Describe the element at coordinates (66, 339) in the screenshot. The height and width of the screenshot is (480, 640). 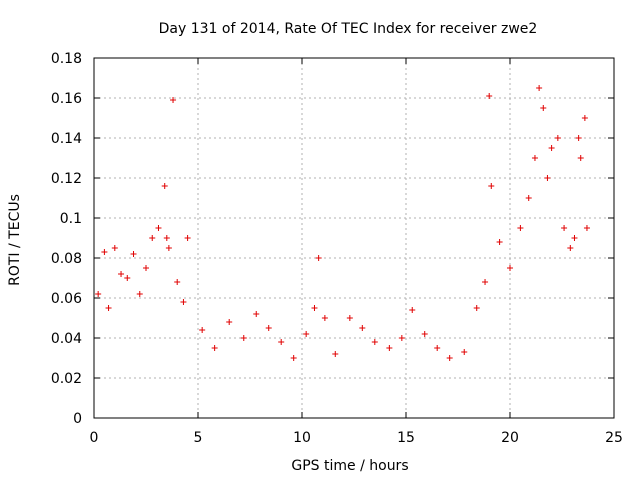
I see `y-tick-label: 0.04` at that location.